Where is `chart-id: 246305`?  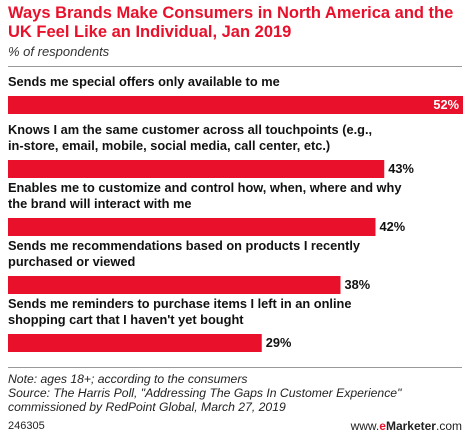
chart-id: 246305 is located at coordinates (26, 426).